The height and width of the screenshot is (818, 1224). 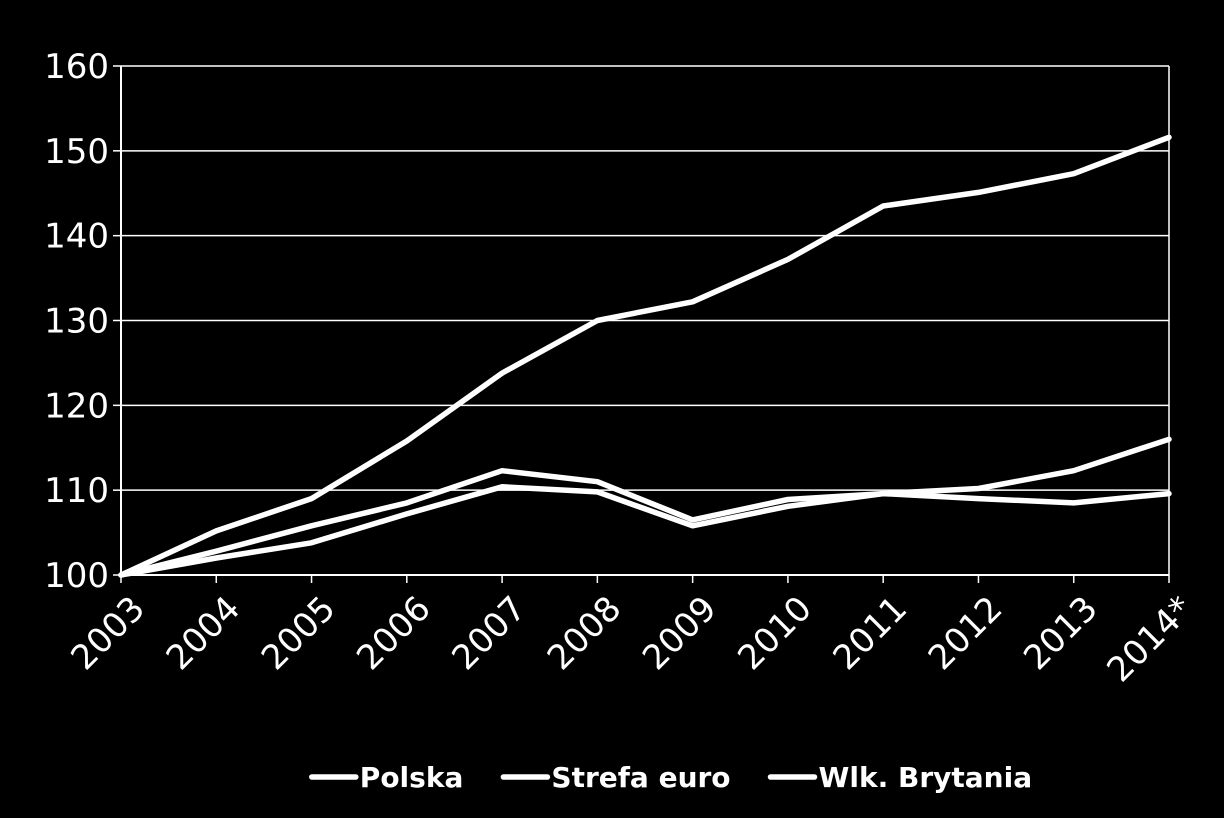 I want to click on y-tick-label-110: 110, so click(x=76, y=491).